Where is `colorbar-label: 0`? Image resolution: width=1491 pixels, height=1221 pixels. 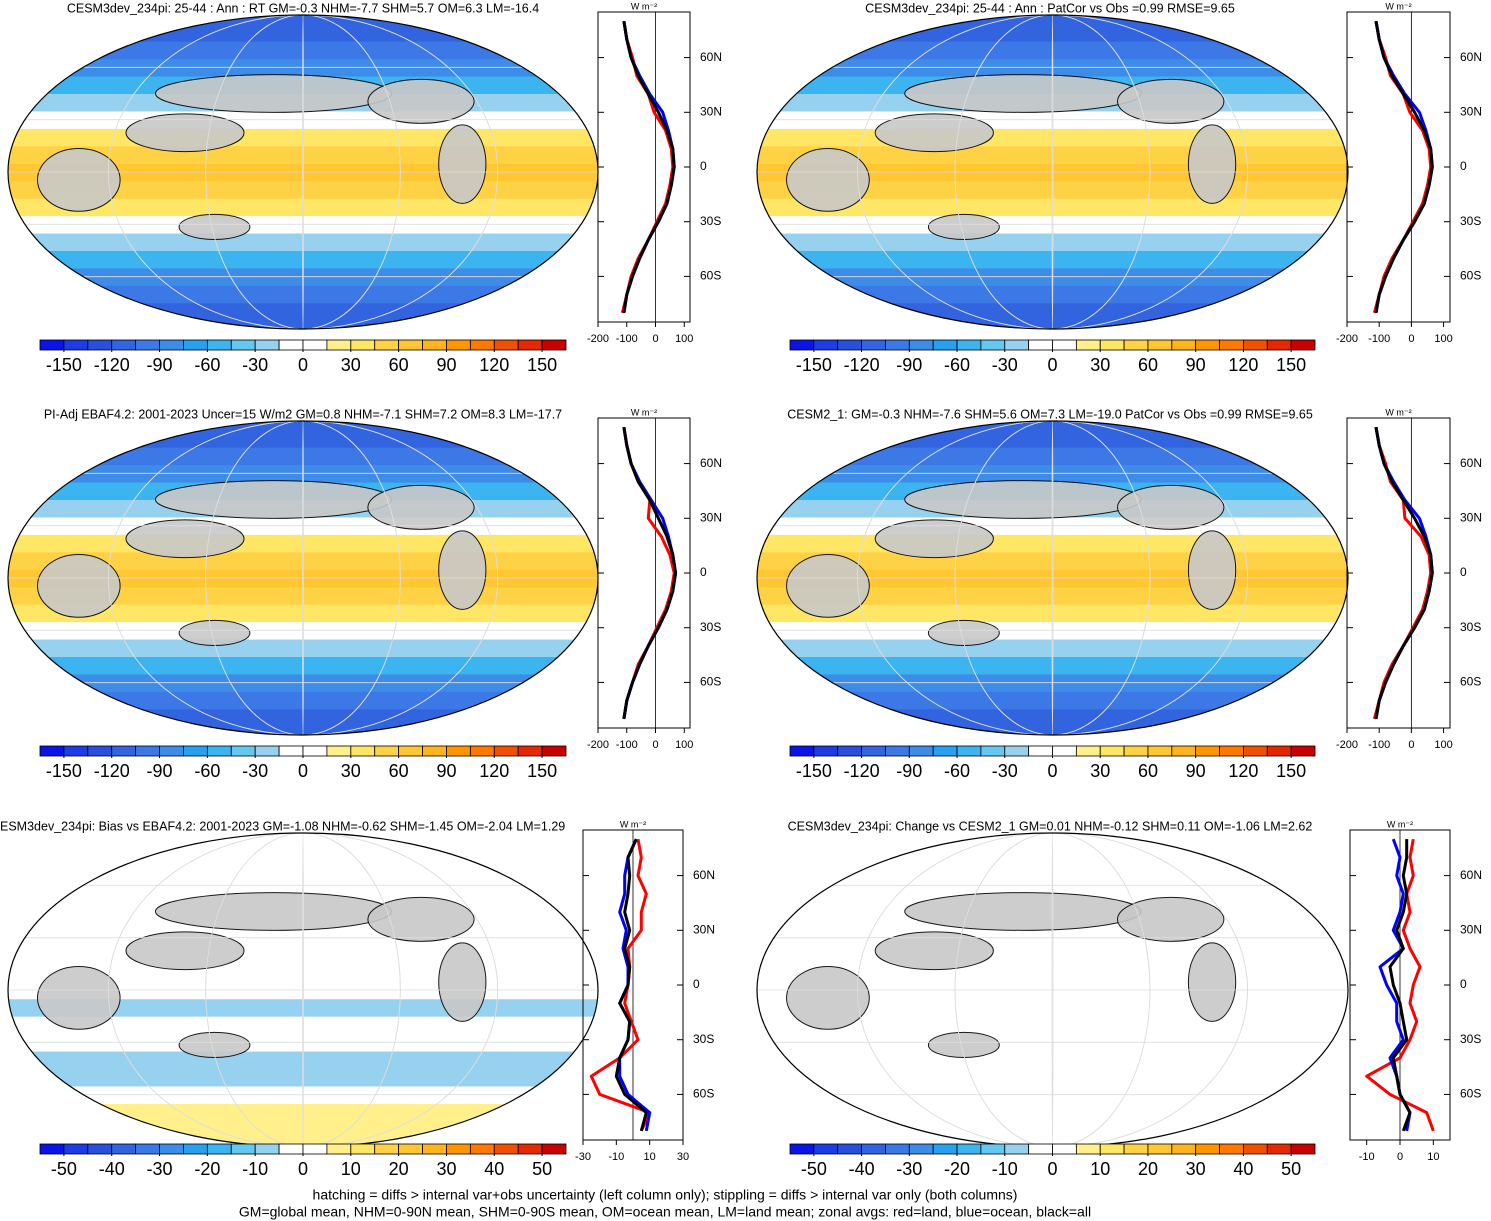
colorbar-label: 0 is located at coordinates (1052, 365).